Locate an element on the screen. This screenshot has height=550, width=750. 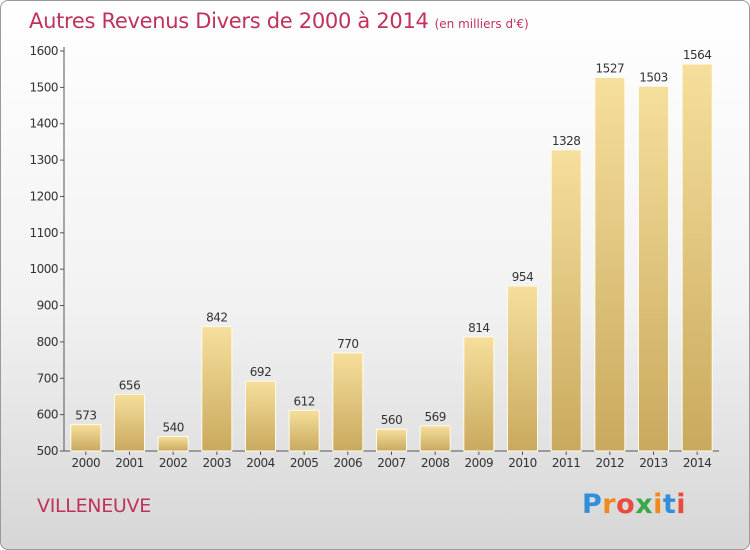
bar-value-label: 656 is located at coordinates (129, 385).